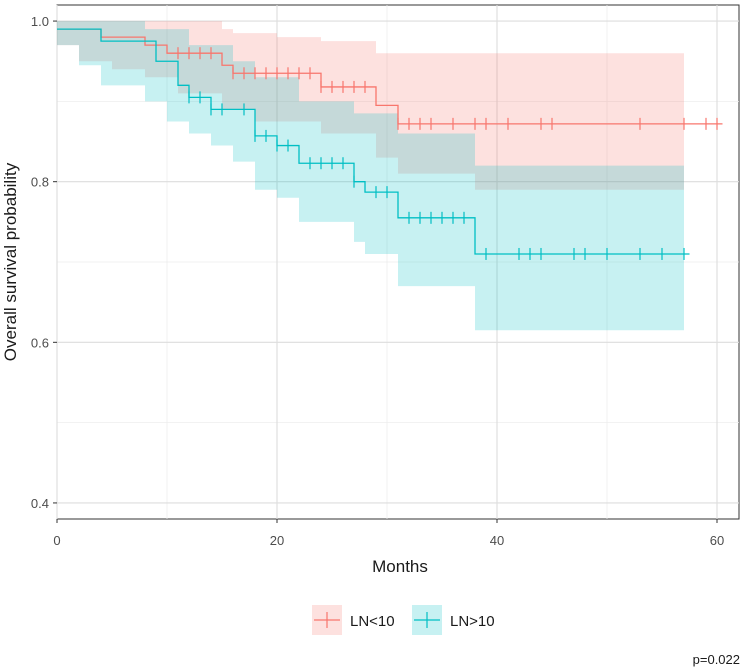 Image resolution: width=744 pixels, height=669 pixels. What do you see at coordinates (40, 503) in the screenshot?
I see `y-tick-label: 0.4` at bounding box center [40, 503].